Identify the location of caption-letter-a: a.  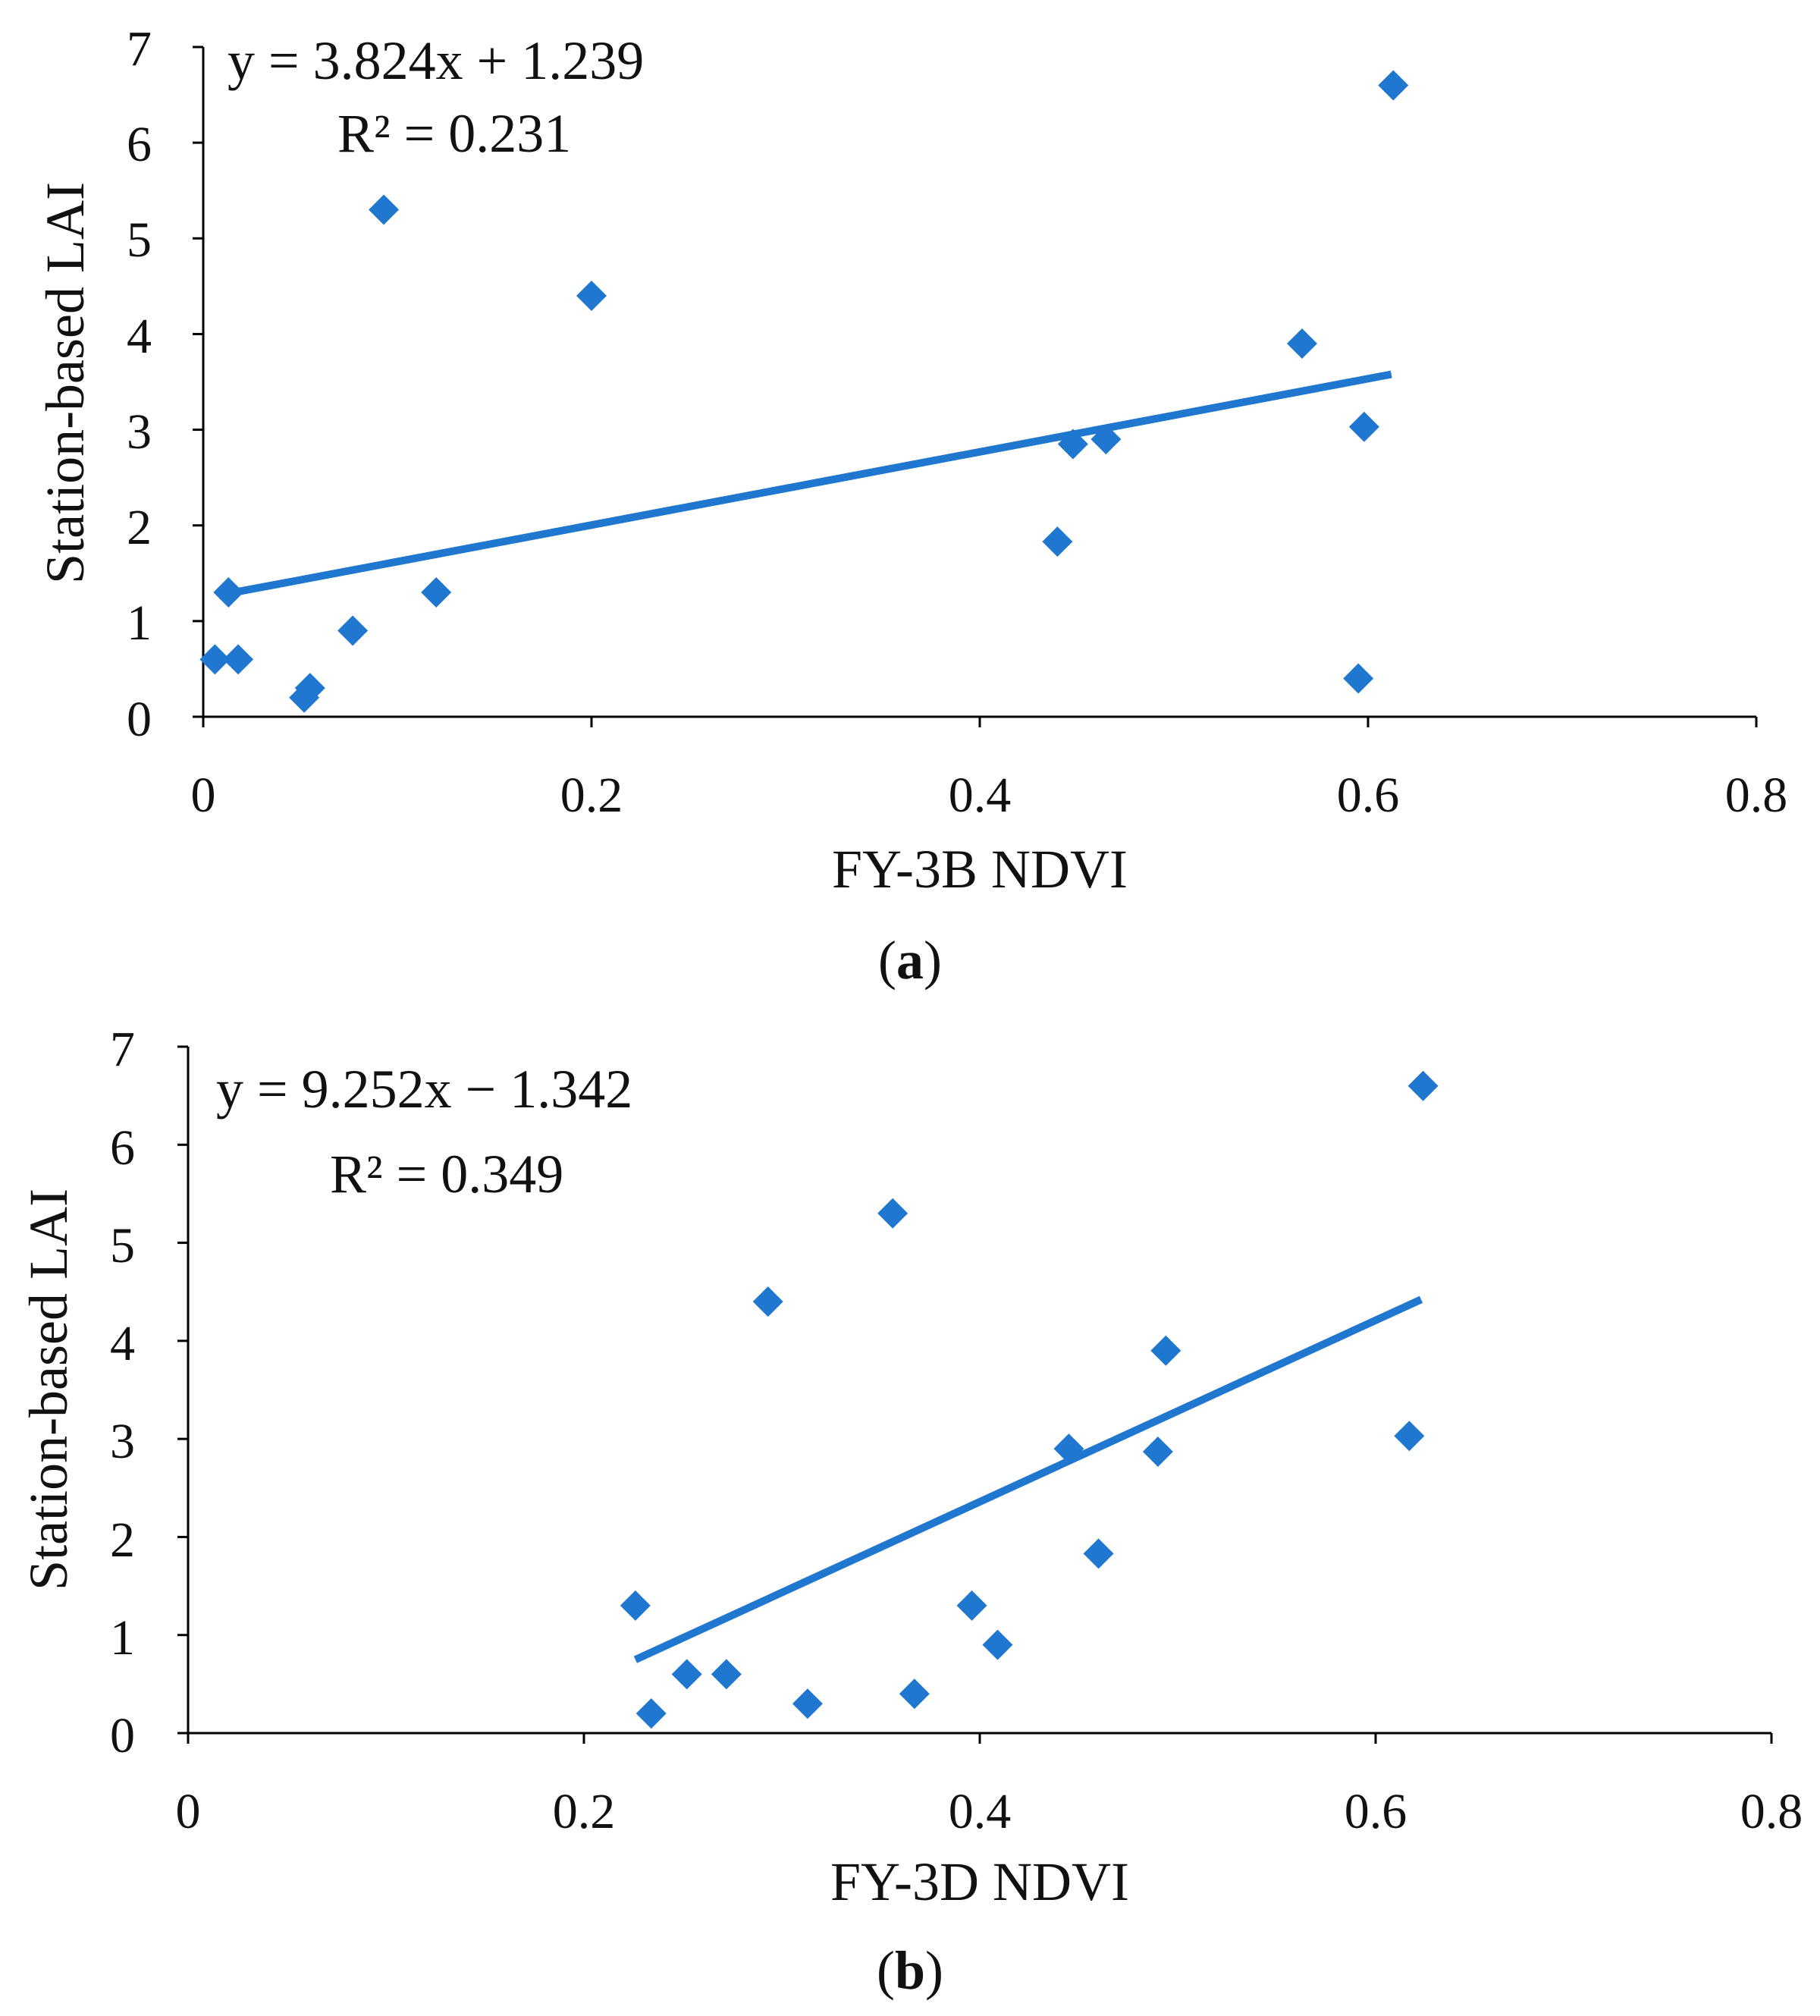
(910, 961).